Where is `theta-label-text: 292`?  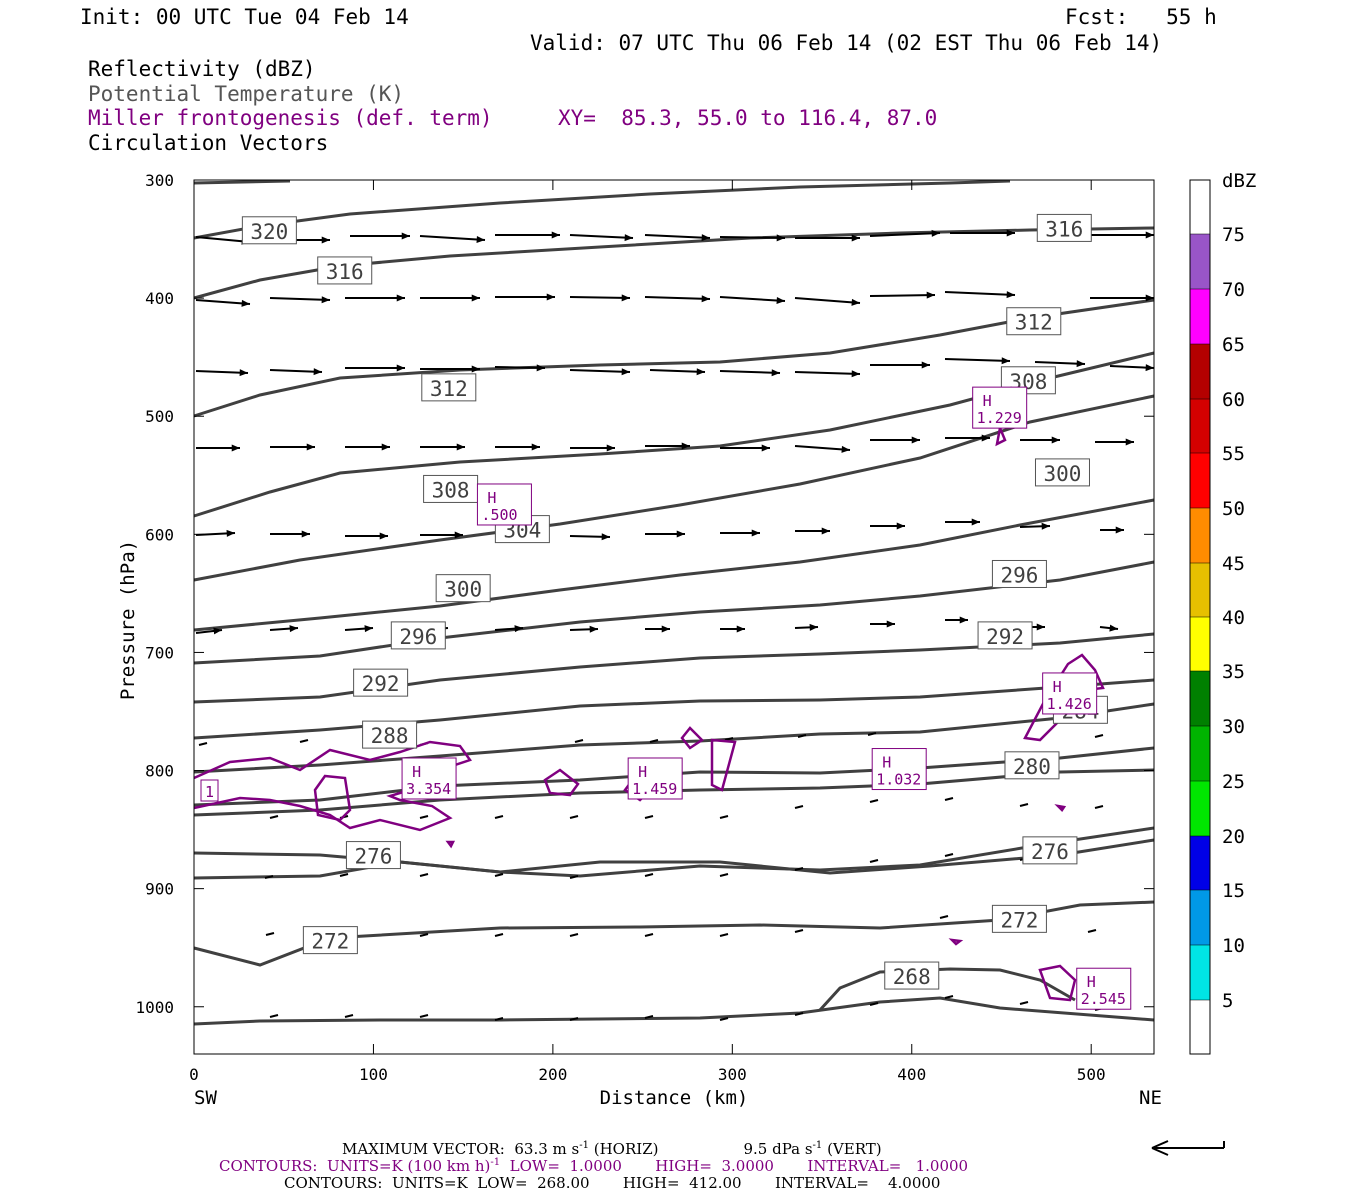 theta-label-text: 292 is located at coordinates (1005, 637).